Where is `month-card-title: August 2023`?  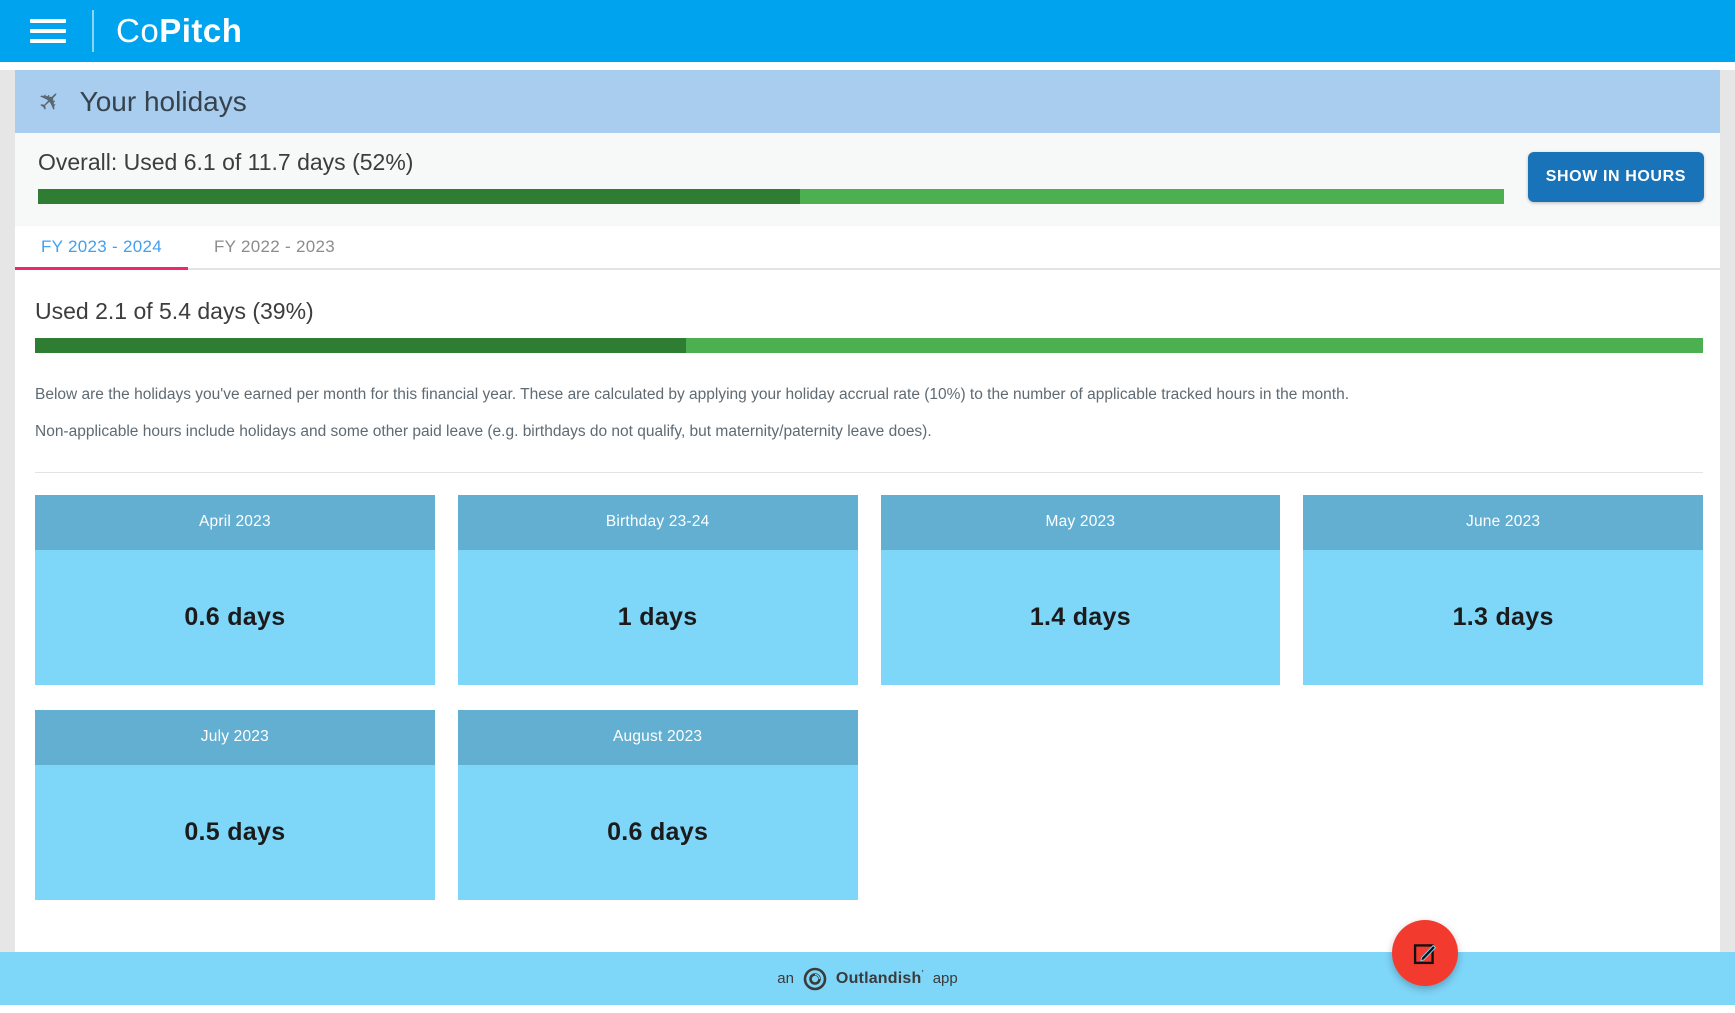 month-card-title: August 2023 is located at coordinates (657, 737).